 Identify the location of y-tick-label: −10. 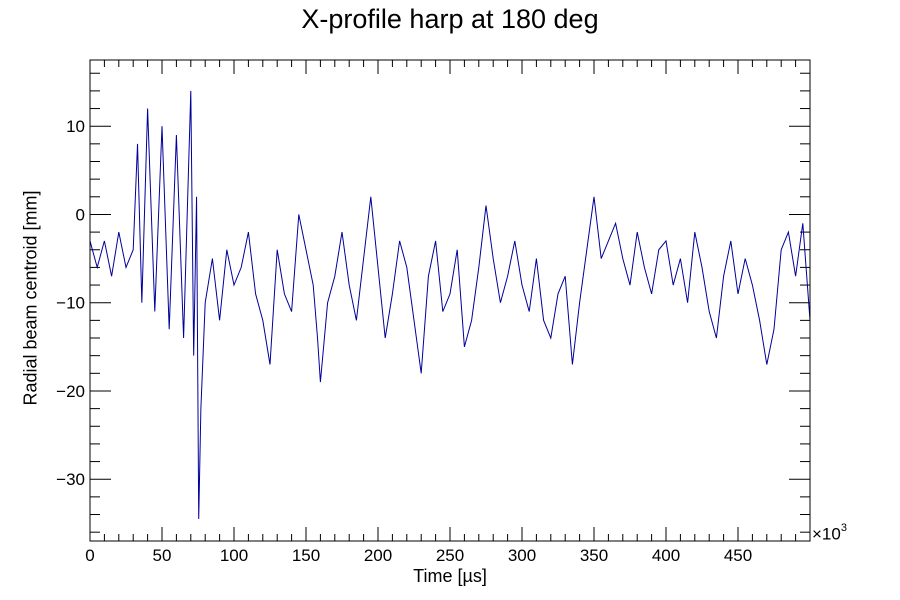
(70, 303).